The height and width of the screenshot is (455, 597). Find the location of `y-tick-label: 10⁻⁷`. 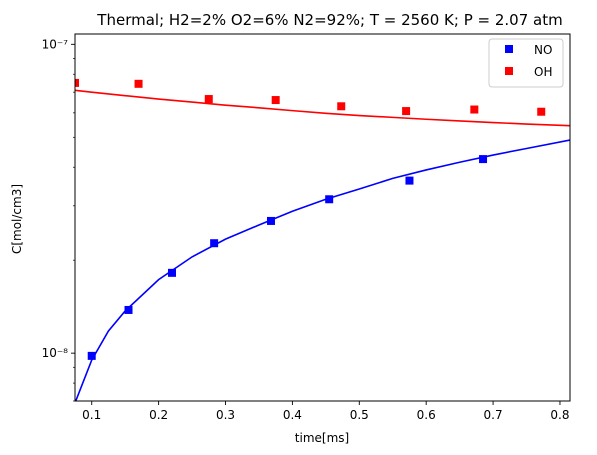

y-tick-label: 10⁻⁷ is located at coordinates (55, 44).